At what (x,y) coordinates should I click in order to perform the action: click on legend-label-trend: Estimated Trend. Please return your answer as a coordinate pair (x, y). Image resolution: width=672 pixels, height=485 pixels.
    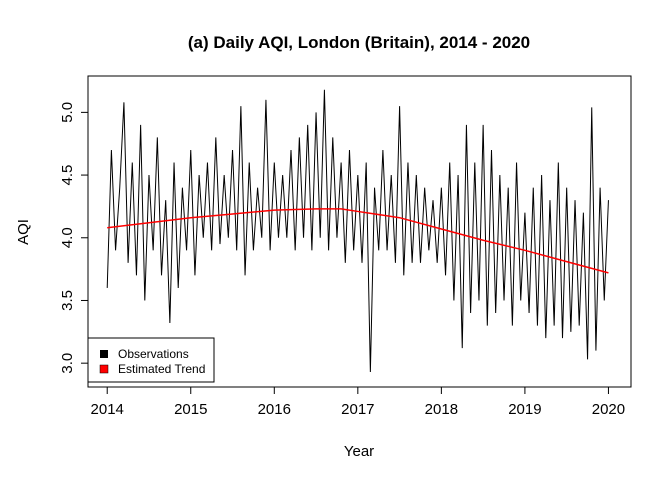
    Looking at the image, I should click on (161, 369).